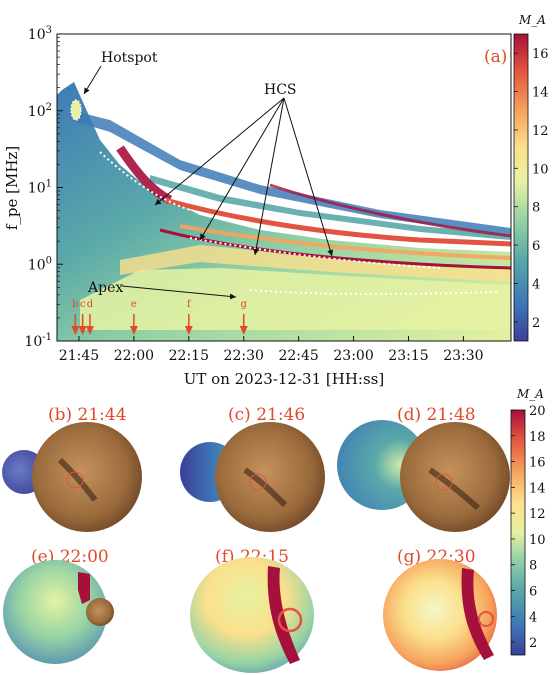 The image size is (555, 675). Describe the element at coordinates (252, 610) in the screenshot. I see `panel-f: (f) 22:15` at that location.